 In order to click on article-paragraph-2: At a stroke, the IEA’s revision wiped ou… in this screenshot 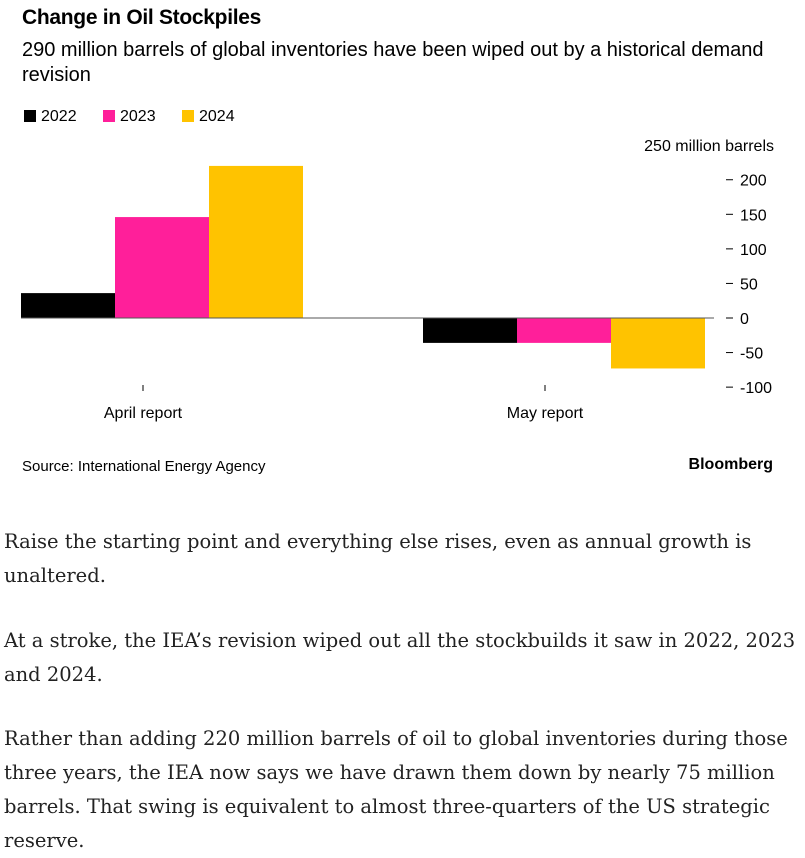, I will do `click(400, 657)`.